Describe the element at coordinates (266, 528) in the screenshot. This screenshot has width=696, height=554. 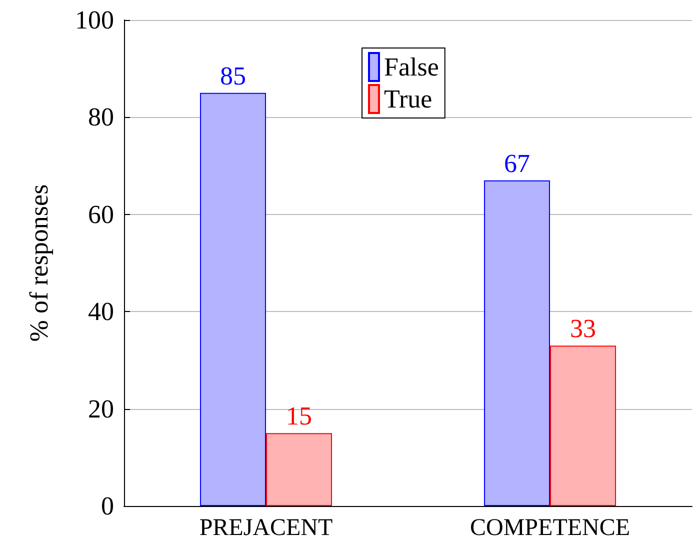
I see `x-tick-label: PREJACENT` at that location.